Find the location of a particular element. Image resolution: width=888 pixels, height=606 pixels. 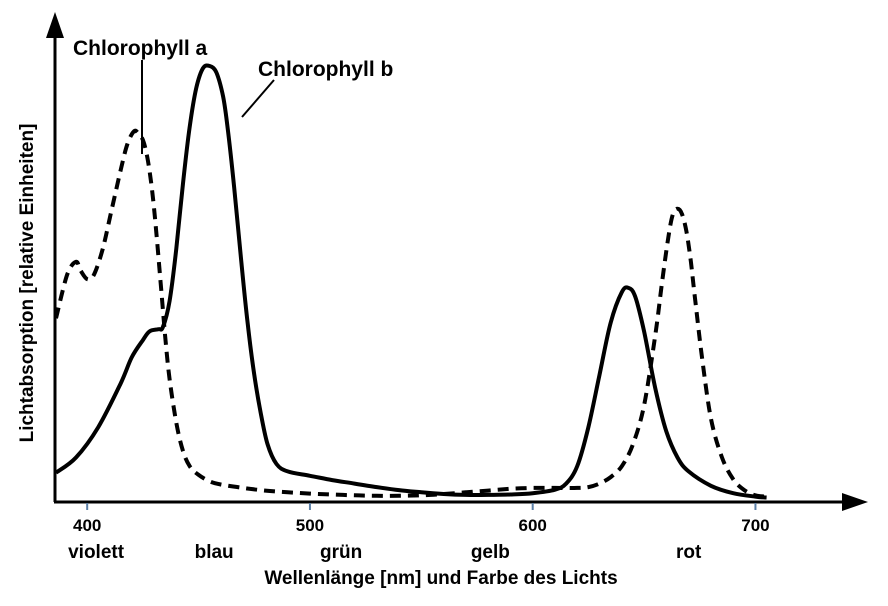

series-callouts is located at coordinates (208, 107).